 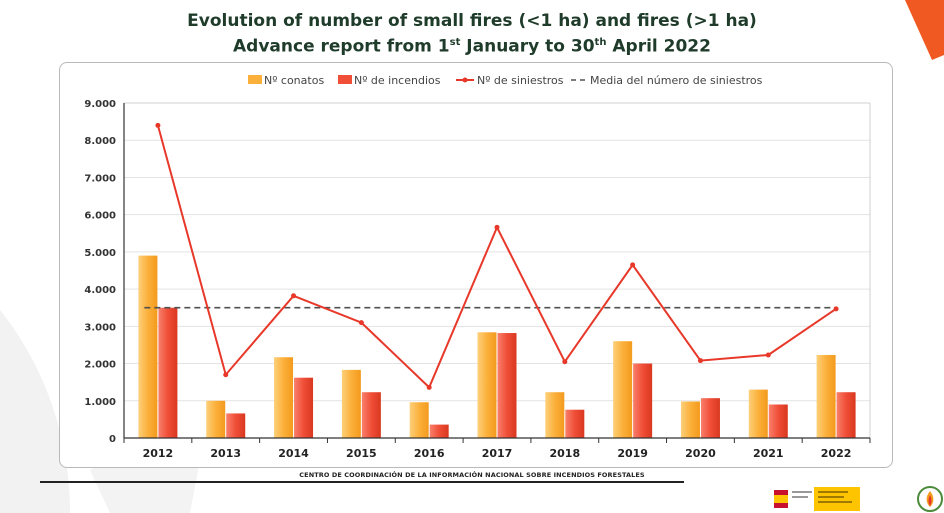 I want to click on x-tick-label: 2016, so click(x=429, y=453).